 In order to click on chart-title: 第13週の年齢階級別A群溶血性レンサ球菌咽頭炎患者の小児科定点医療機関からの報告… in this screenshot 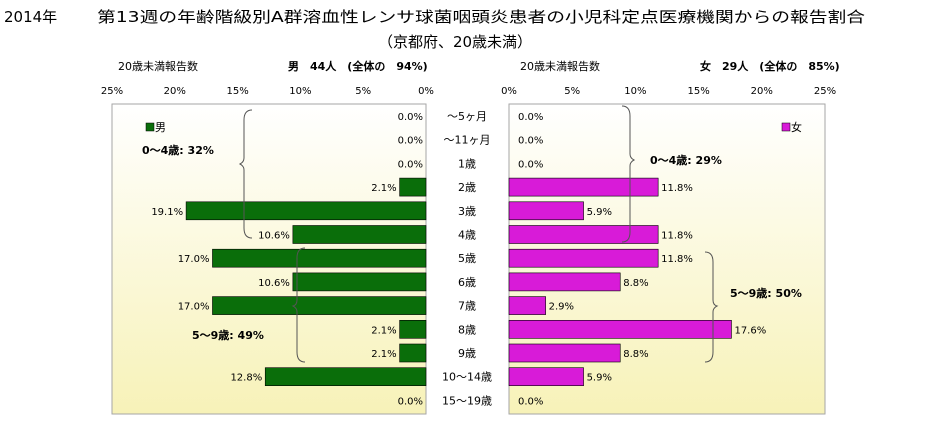, I will do `click(481, 17)`.